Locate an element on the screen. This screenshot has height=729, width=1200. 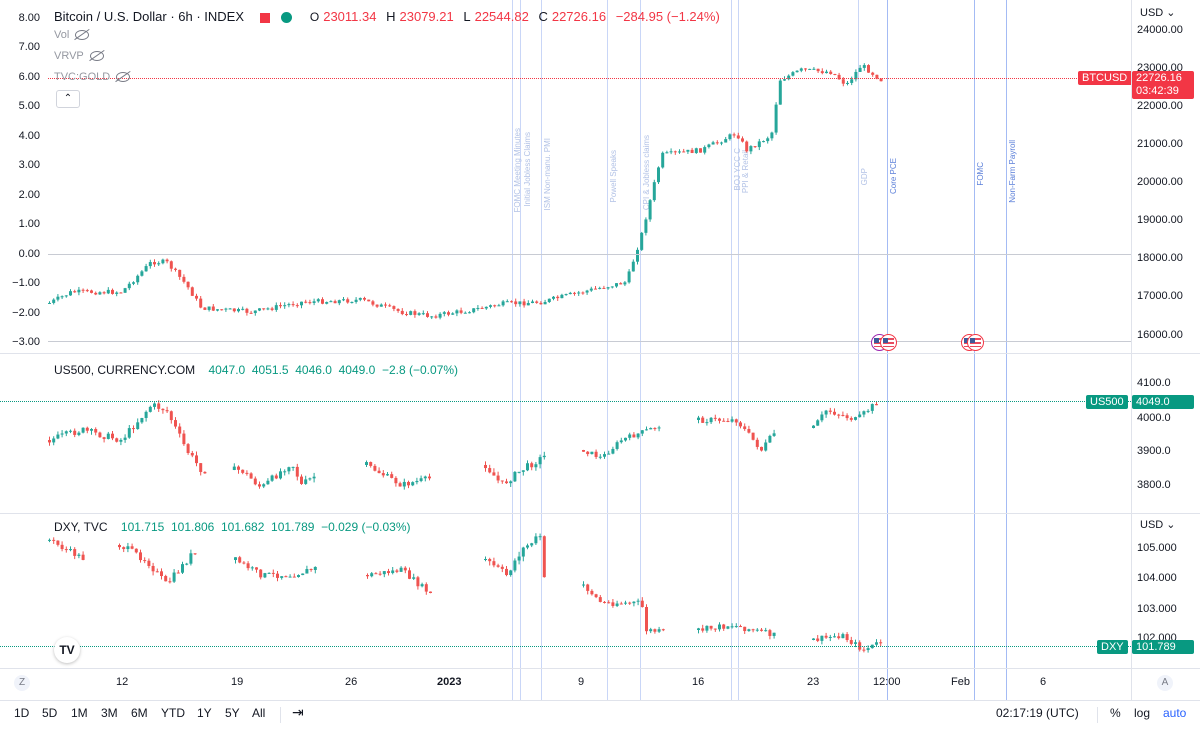
x-axis-label: 16 is located at coordinates (698, 682).